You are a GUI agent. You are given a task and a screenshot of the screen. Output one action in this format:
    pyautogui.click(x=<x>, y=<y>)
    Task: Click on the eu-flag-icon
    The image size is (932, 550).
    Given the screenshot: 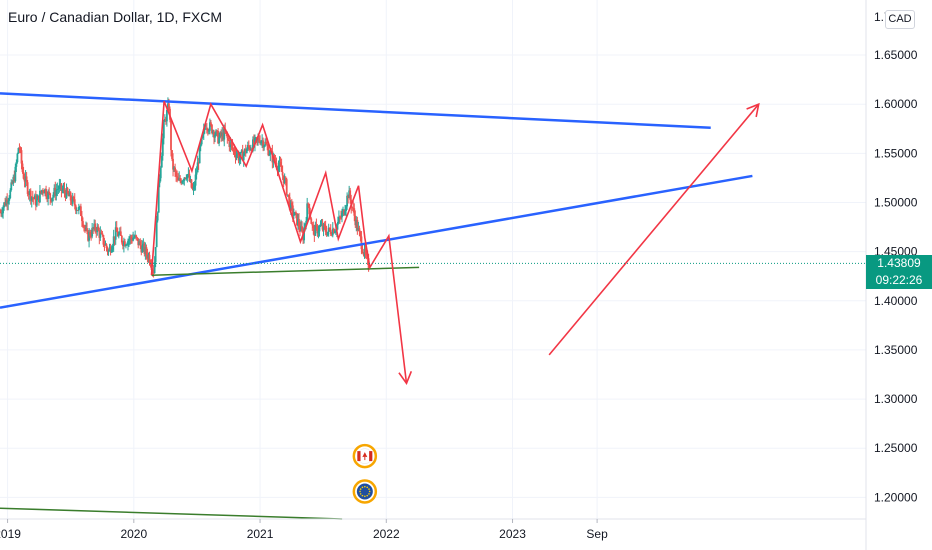 What is the action you would take?
    pyautogui.click(x=365, y=491)
    